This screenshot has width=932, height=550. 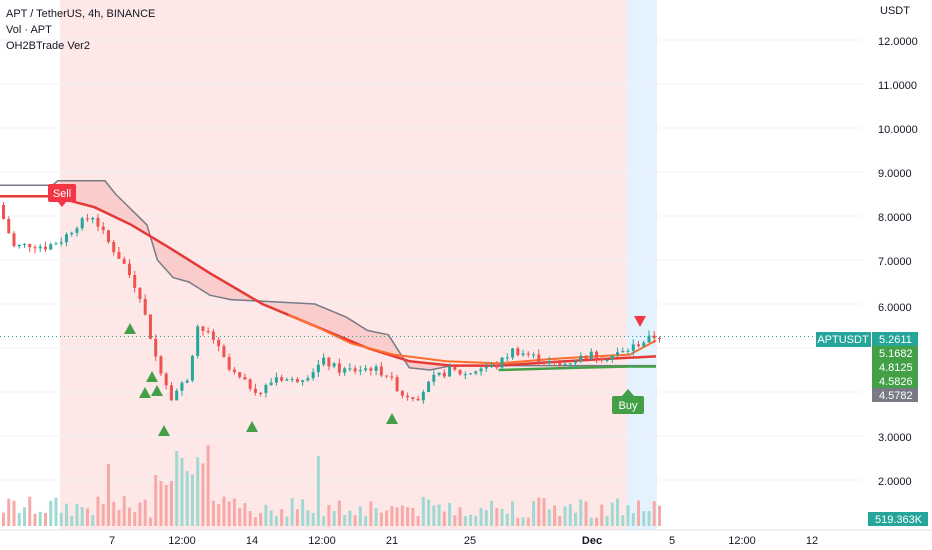 What do you see at coordinates (29, 30) in the screenshot?
I see `volume-indicator-label: Vol · APT` at bounding box center [29, 30].